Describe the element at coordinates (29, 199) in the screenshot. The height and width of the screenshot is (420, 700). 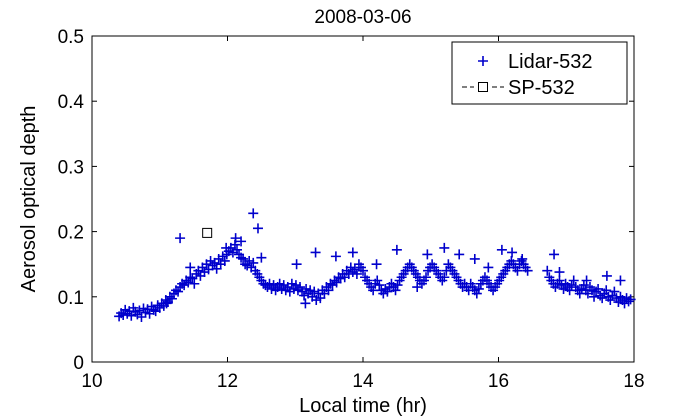
I see `y-axis-label: Aerosol optical depth` at that location.